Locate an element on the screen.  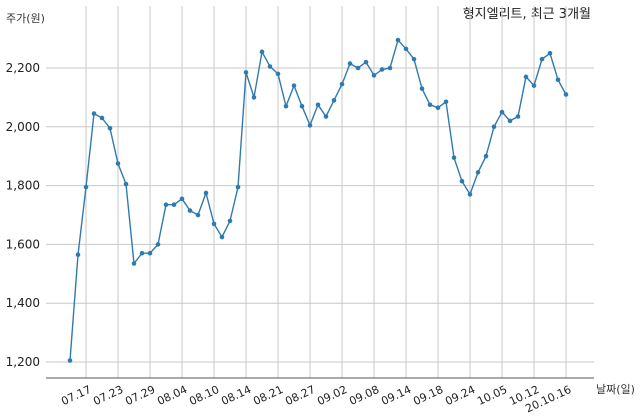
x-tick-label: 09.02 is located at coordinates (332, 395).